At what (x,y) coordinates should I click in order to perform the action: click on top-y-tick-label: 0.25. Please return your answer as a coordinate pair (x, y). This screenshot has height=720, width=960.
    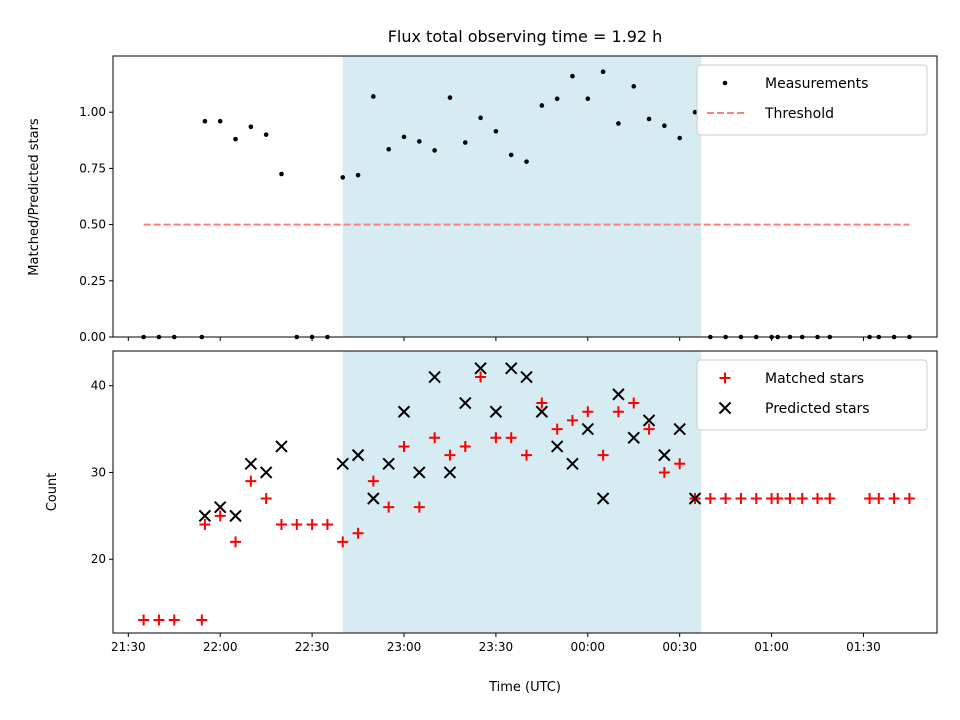
    Looking at the image, I should click on (92, 281).